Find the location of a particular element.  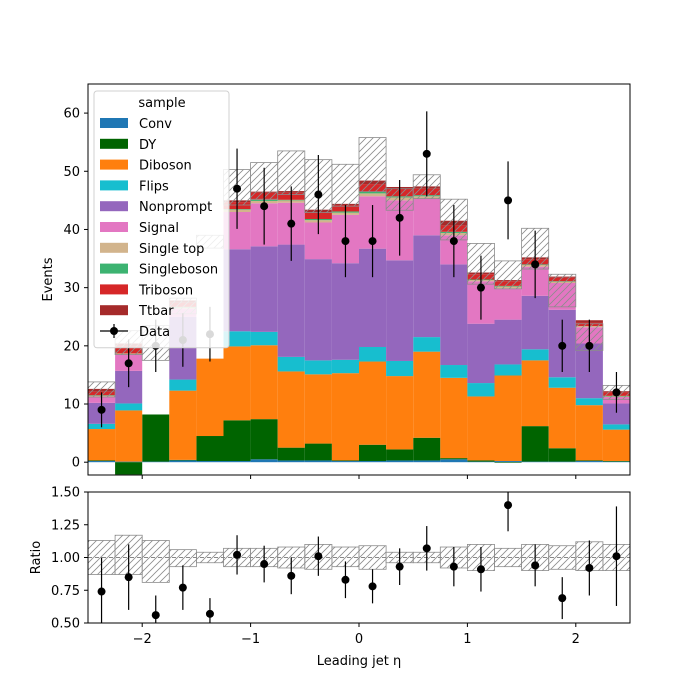

x-axis-label: Leading jet η is located at coordinates (359, 661).